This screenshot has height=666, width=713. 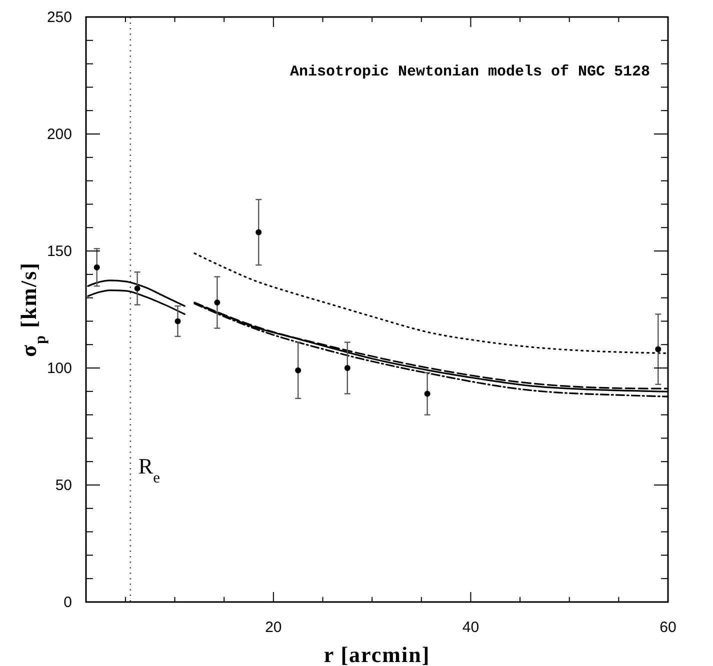 I want to click on y-tick-label: 0, so click(x=68, y=602).